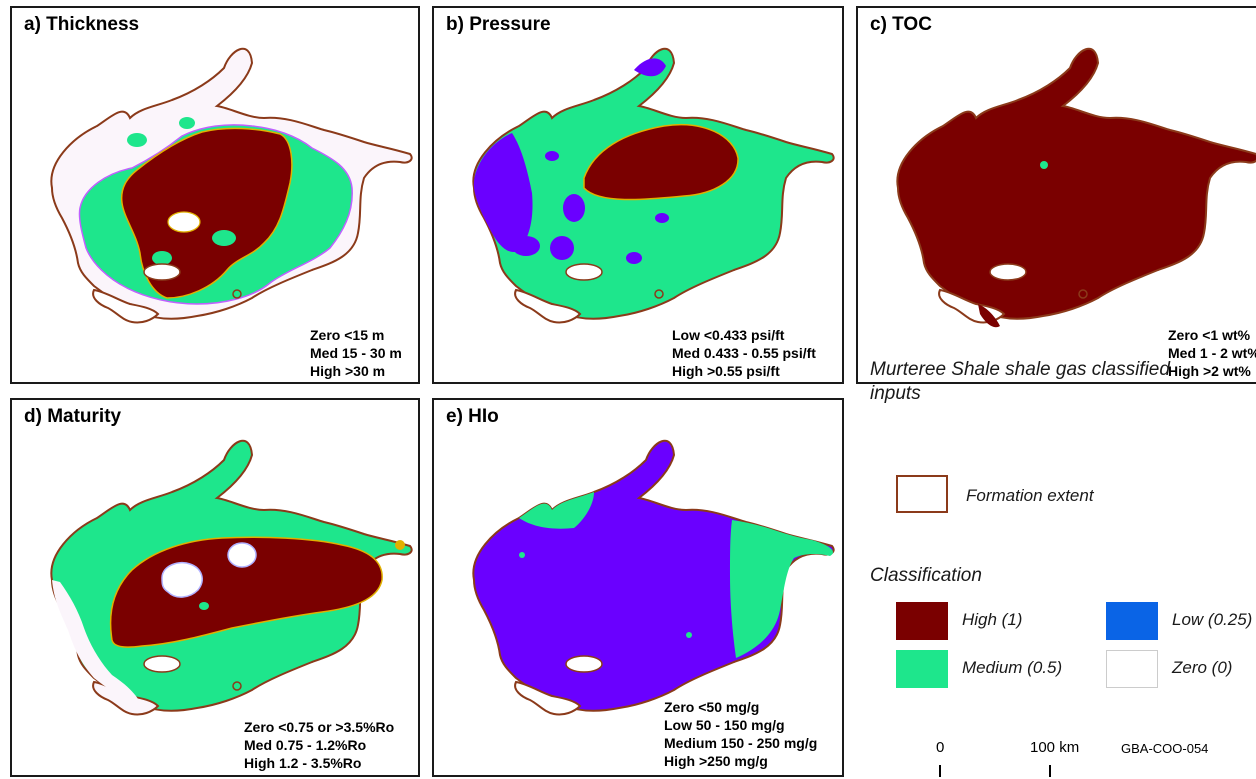 This screenshot has width=1256, height=779. What do you see at coordinates (498, 24) in the screenshot?
I see `panel-title: b) Pressure` at bounding box center [498, 24].